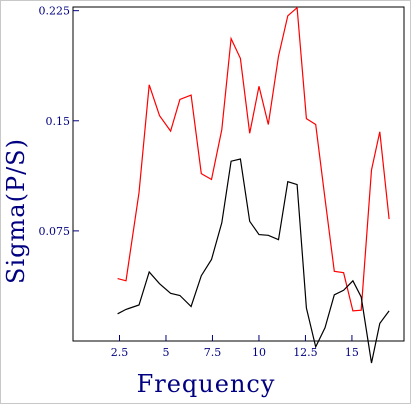 The height and width of the screenshot is (409, 411). What do you see at coordinates (55, 231) in the screenshot?
I see `y-tick-label-0: 0.075` at bounding box center [55, 231].